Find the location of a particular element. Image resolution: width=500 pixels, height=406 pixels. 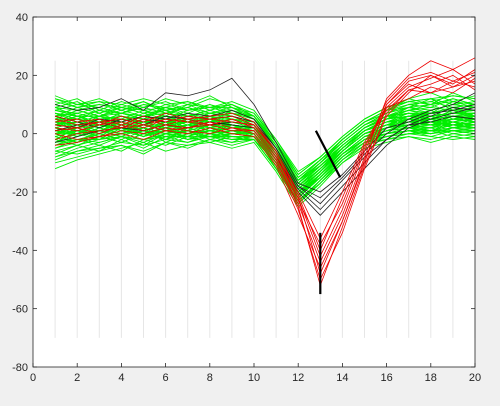

y-tick-label: -20 is located at coordinates (20, 193).